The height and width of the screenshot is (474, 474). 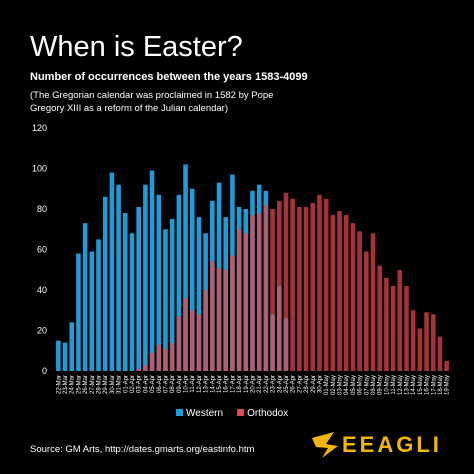 I want to click on legend-label: Western, so click(x=204, y=413).